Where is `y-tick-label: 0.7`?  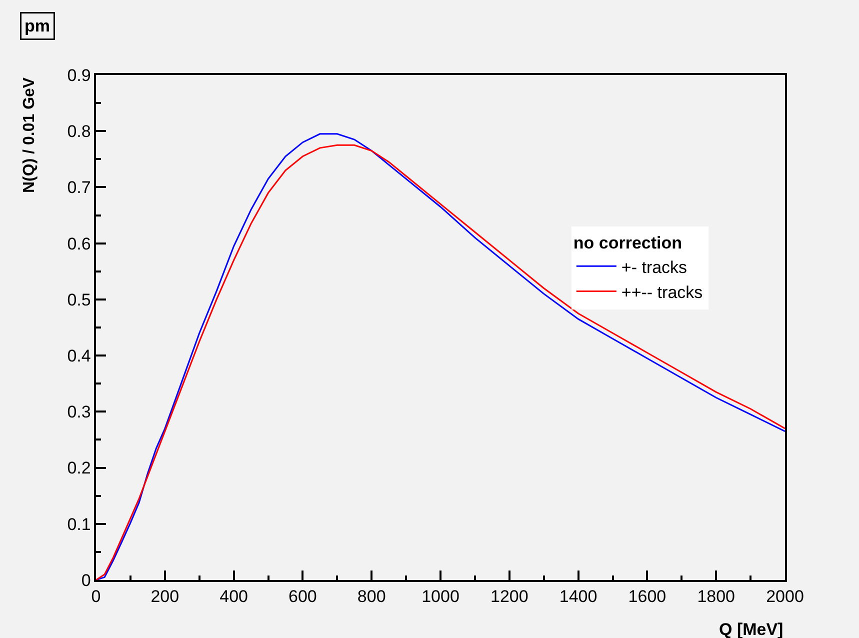 y-tick-label: 0.7 is located at coordinates (79, 188).